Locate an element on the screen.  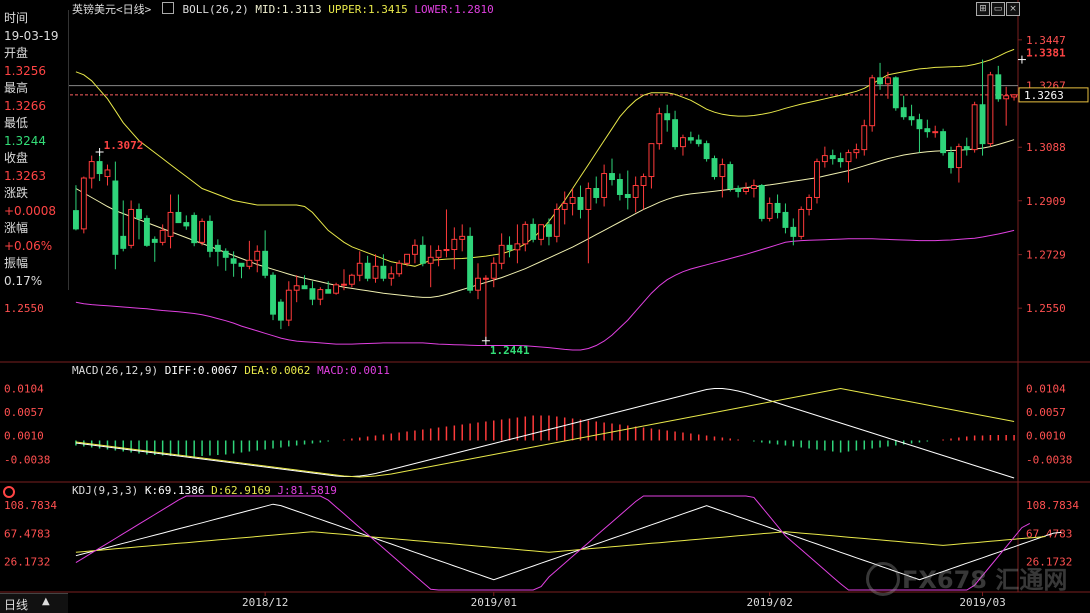
price-tick-label: 1.2550 is located at coordinates (1046, 308).